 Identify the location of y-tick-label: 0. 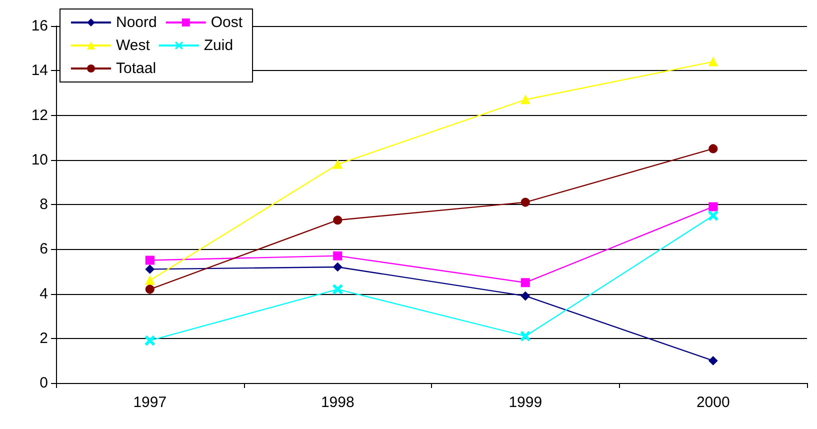
(44, 383).